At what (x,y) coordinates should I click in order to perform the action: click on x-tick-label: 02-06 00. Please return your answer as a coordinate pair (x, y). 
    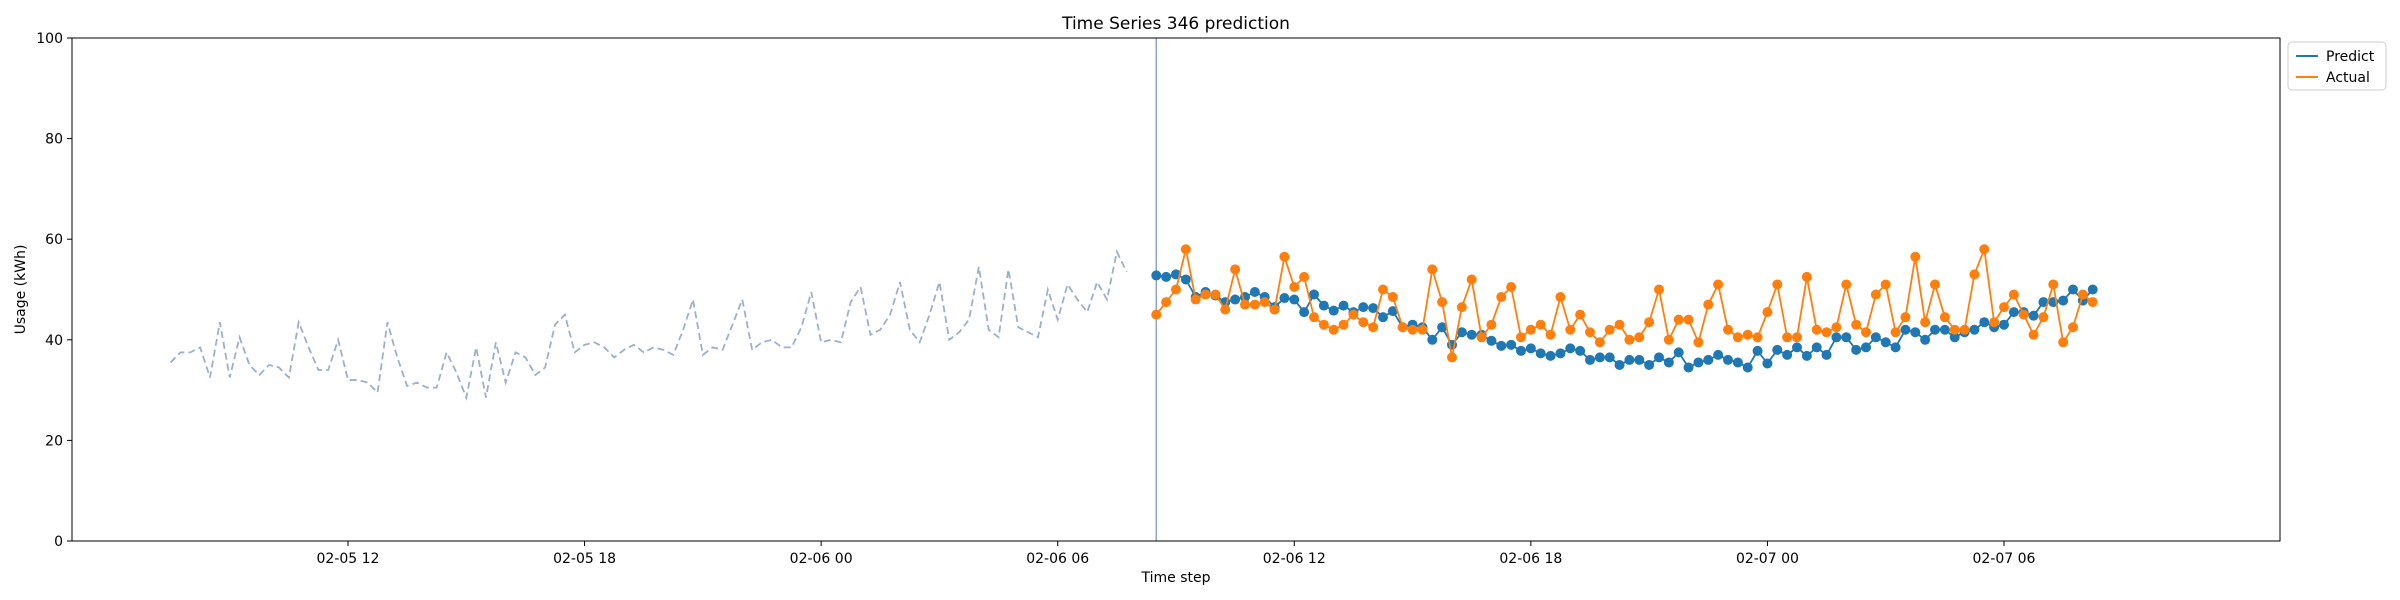
    Looking at the image, I should click on (821, 559).